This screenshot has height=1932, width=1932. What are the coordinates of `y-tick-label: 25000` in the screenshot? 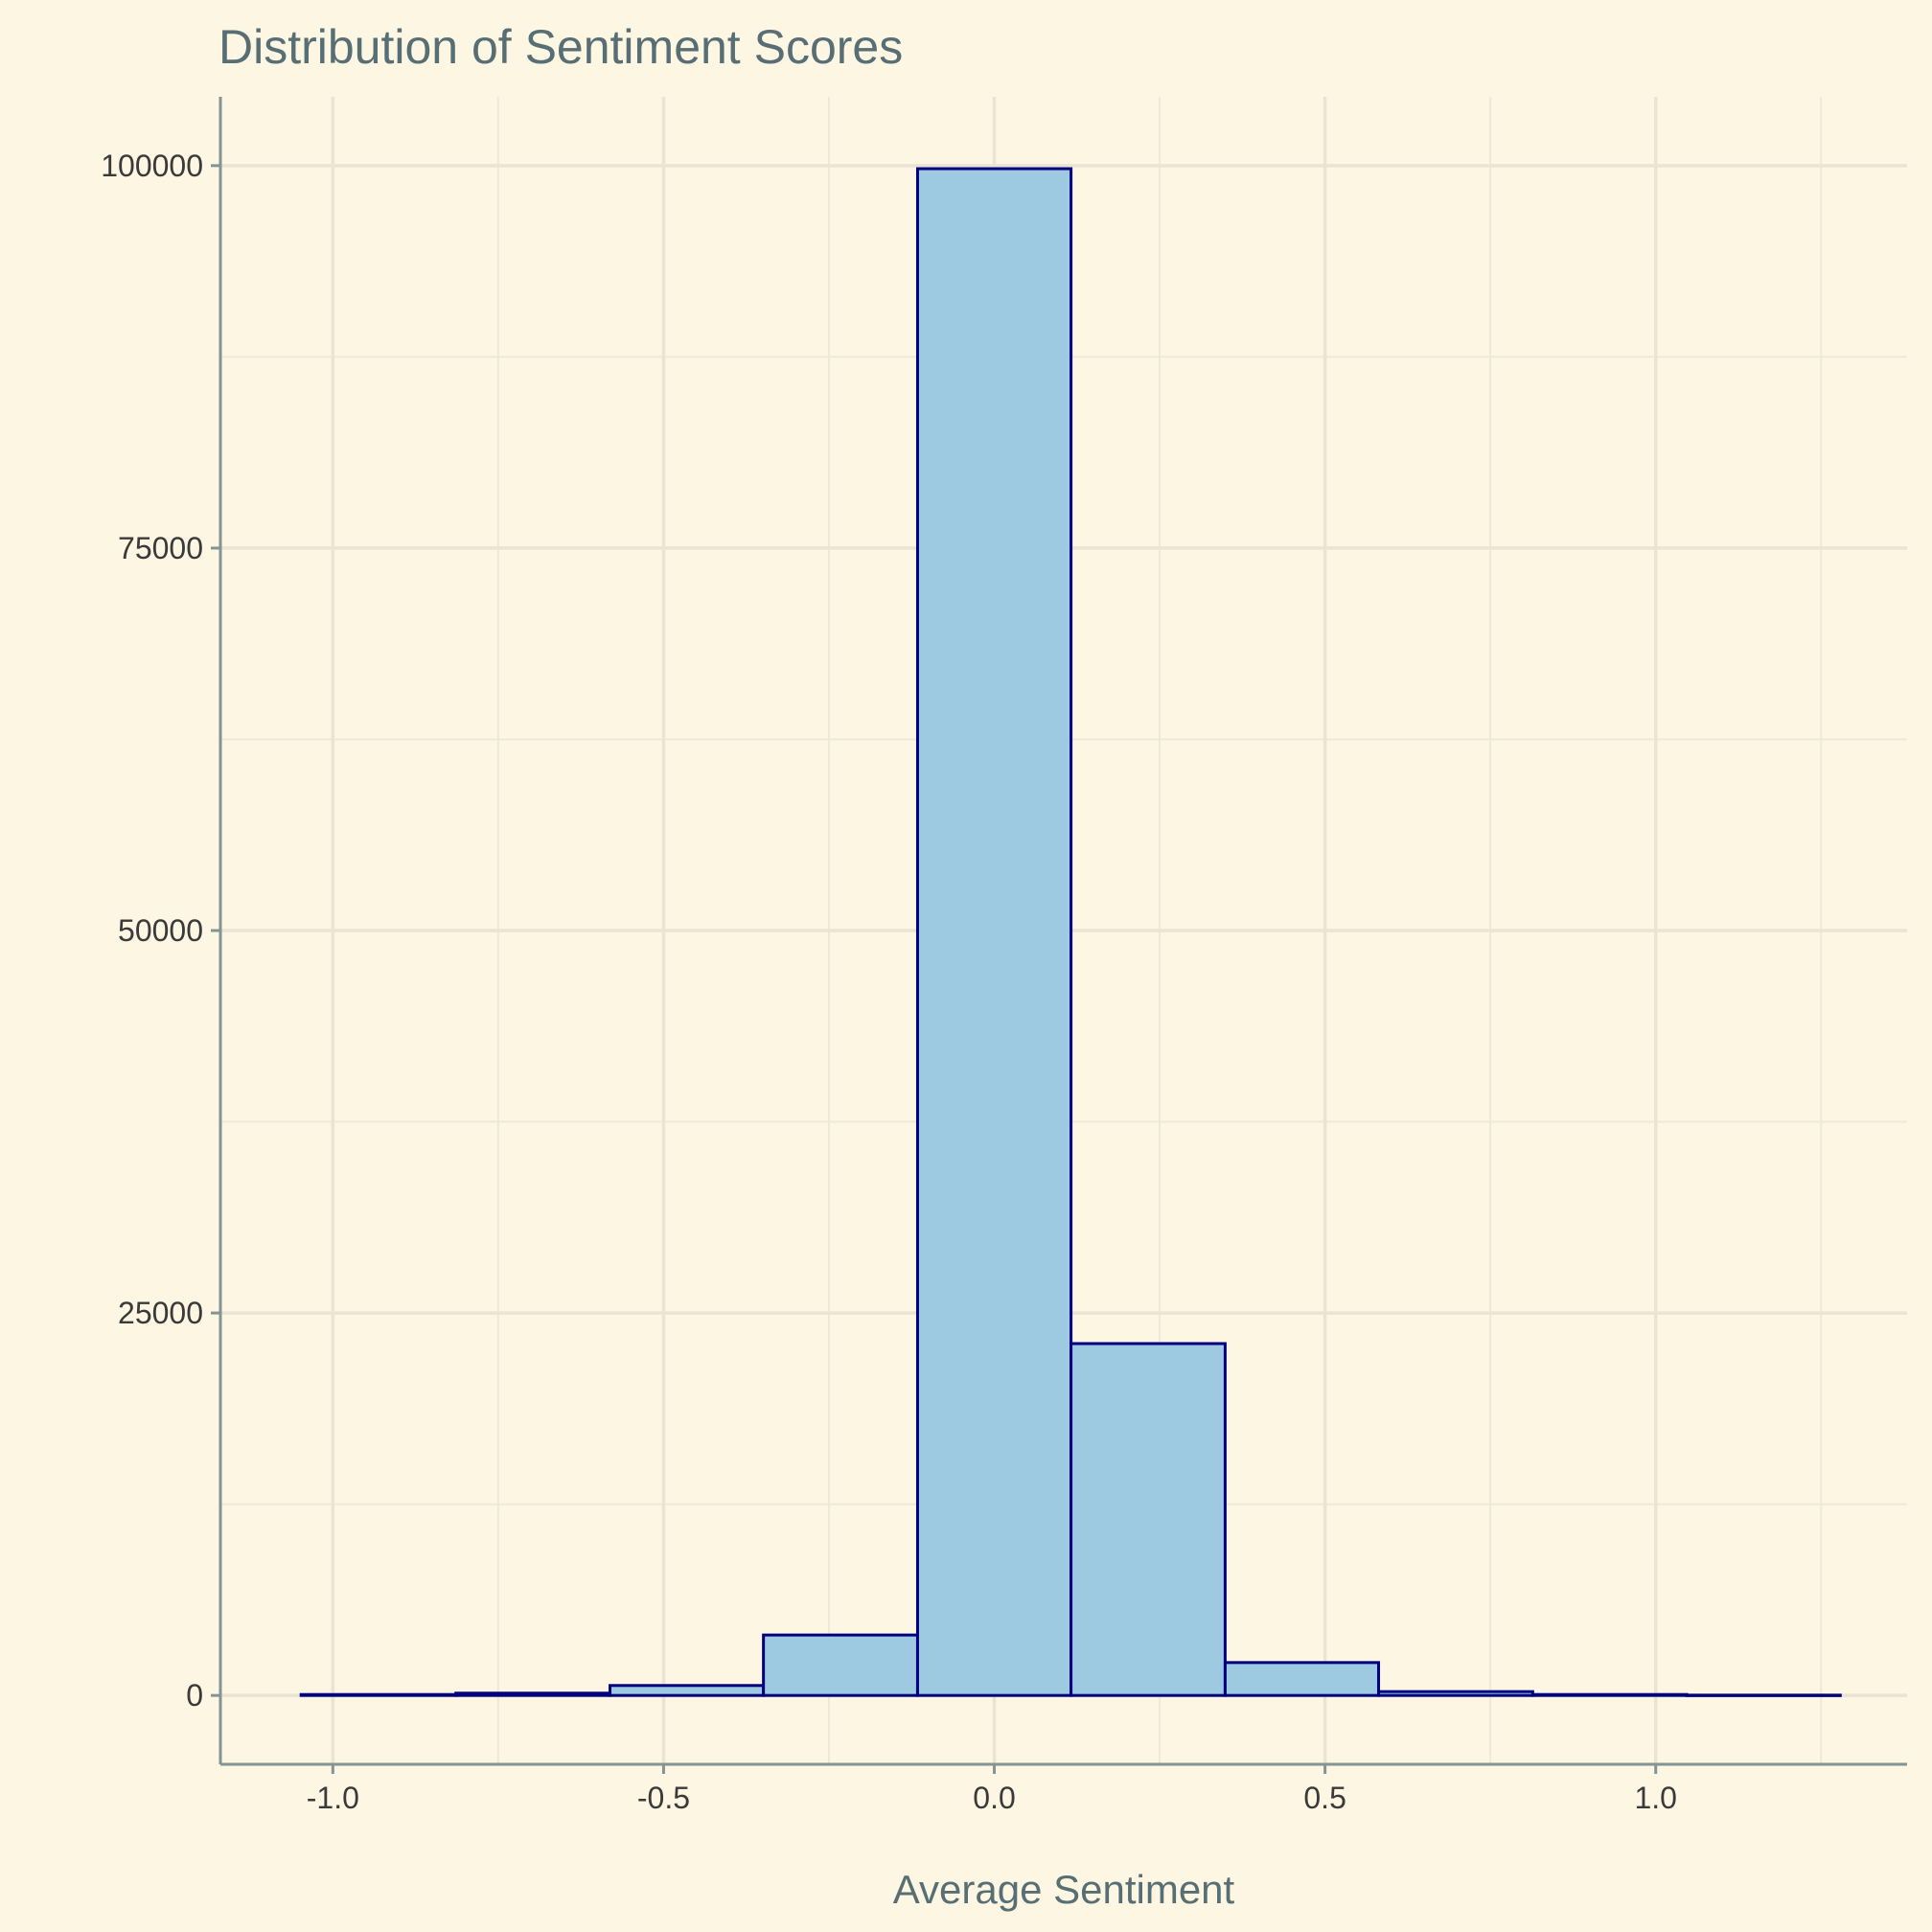 It's located at (160, 1313).